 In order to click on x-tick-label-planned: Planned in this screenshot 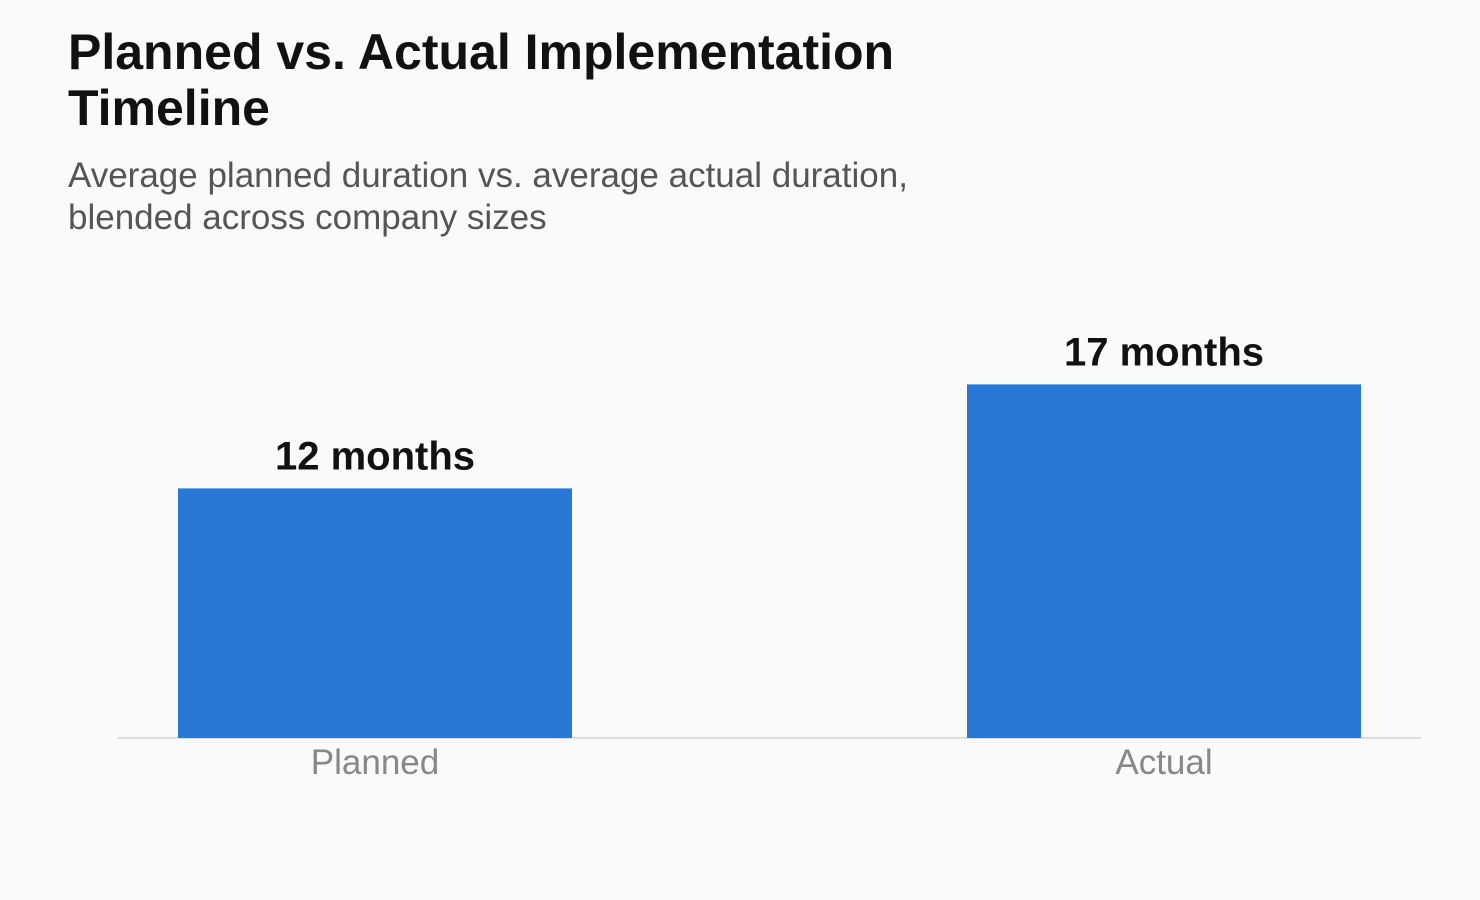, I will do `click(375, 762)`.